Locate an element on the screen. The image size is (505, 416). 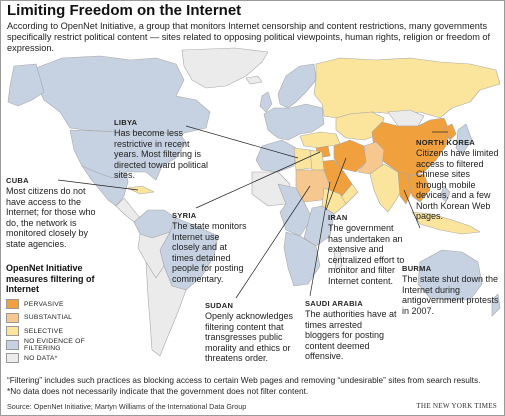
legend-label-substantial: SUBSTANTIAL is located at coordinates (48, 318).